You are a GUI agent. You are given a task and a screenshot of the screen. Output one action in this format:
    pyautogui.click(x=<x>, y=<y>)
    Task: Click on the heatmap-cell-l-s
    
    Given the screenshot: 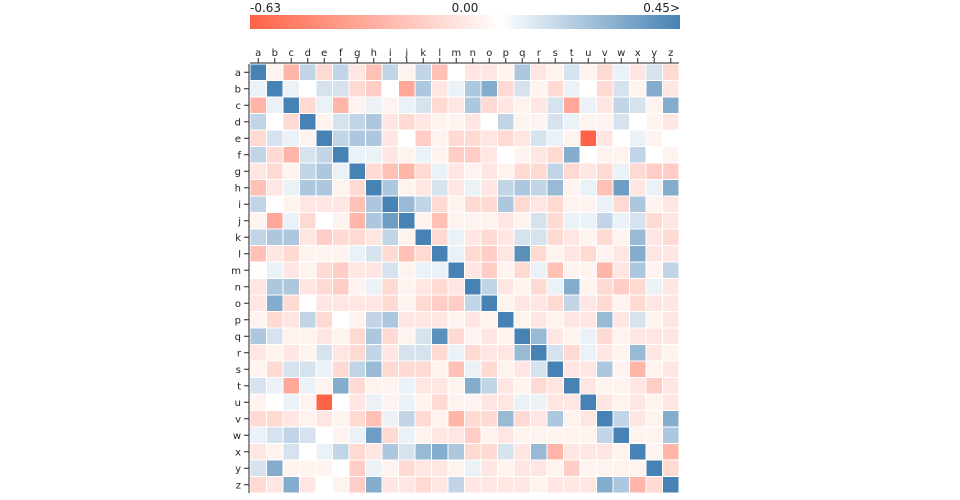 What is the action you would take?
    pyautogui.click(x=555, y=254)
    